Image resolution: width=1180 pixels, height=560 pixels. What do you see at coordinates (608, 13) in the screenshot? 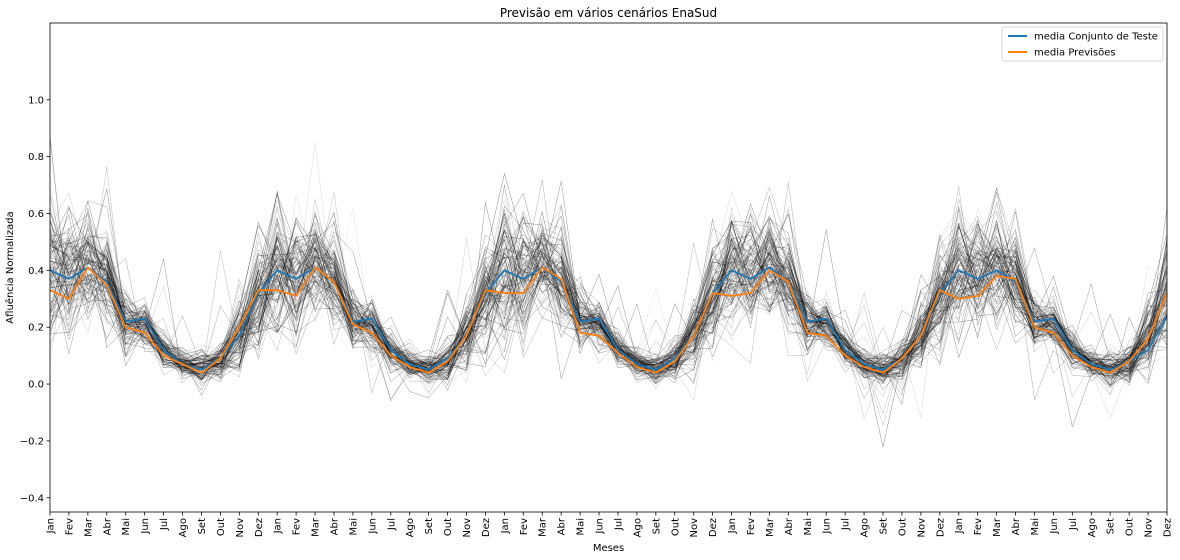
I see `chart-title: Previsão em vários cenários EnaSud` at bounding box center [608, 13].